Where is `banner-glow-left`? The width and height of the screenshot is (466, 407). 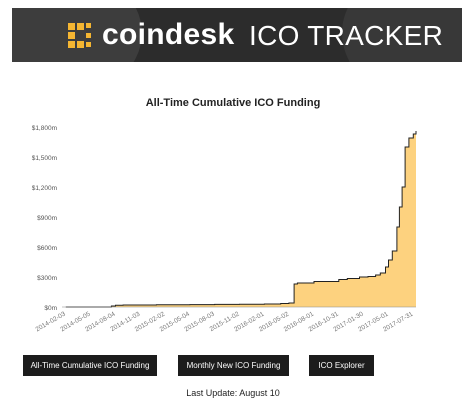 banner-glow-left is located at coordinates (77, 35).